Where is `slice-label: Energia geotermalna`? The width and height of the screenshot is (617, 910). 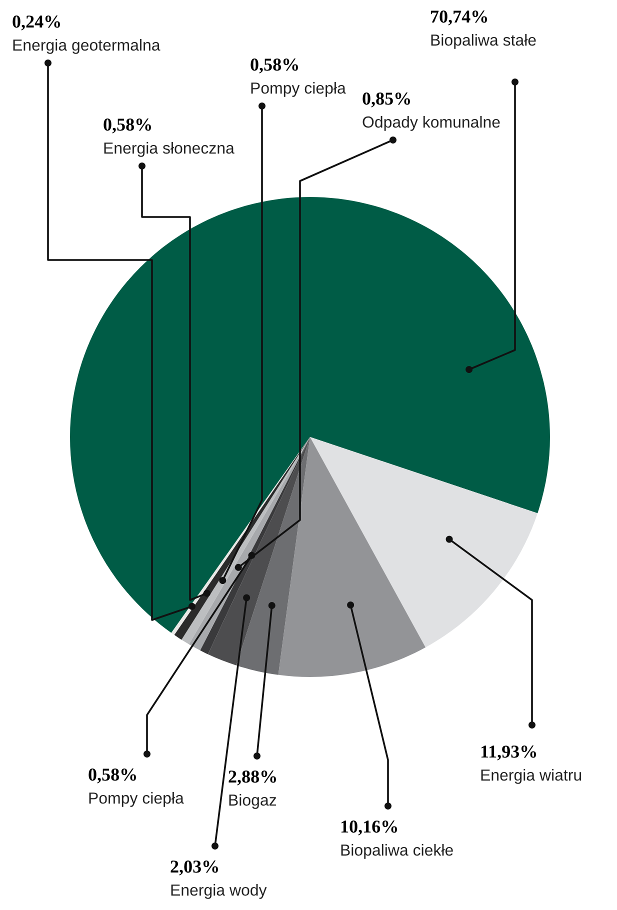 slice-label: Energia geotermalna is located at coordinates (86, 46).